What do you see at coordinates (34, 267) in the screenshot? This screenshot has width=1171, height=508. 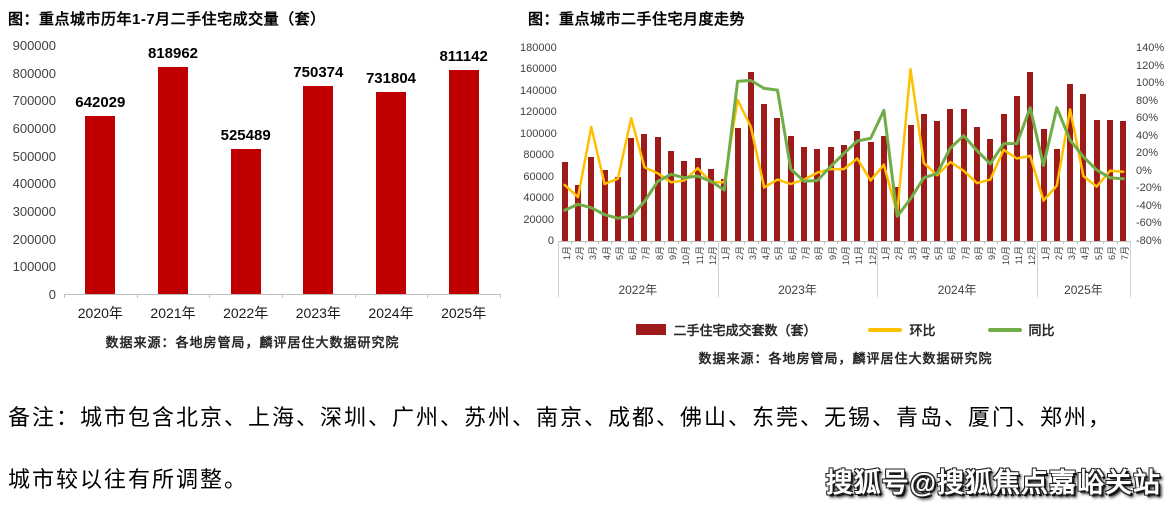 I see `y-tick-label: 100000` at bounding box center [34, 267].